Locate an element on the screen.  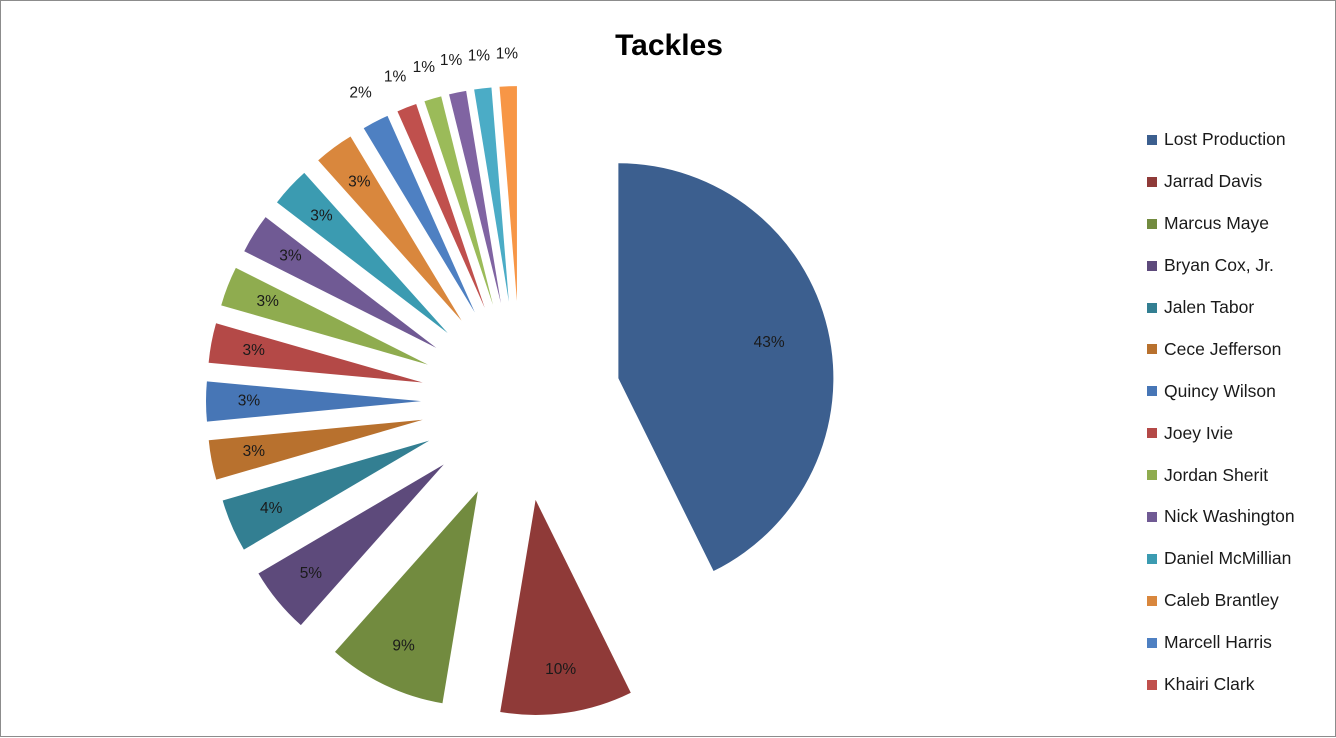
slice-label-3: 9% is located at coordinates (403, 645).